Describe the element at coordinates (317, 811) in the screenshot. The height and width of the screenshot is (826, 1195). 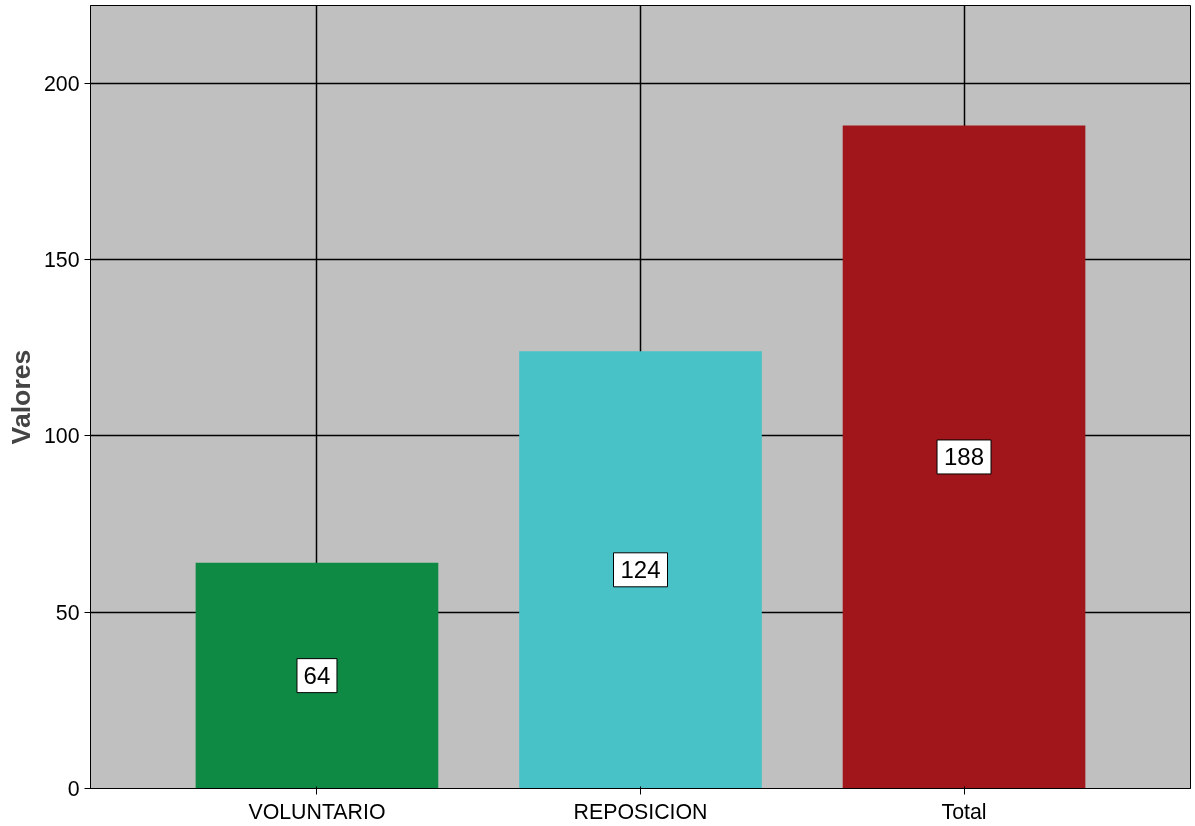
I see `x-tick-label: VOLUNTARIO` at that location.